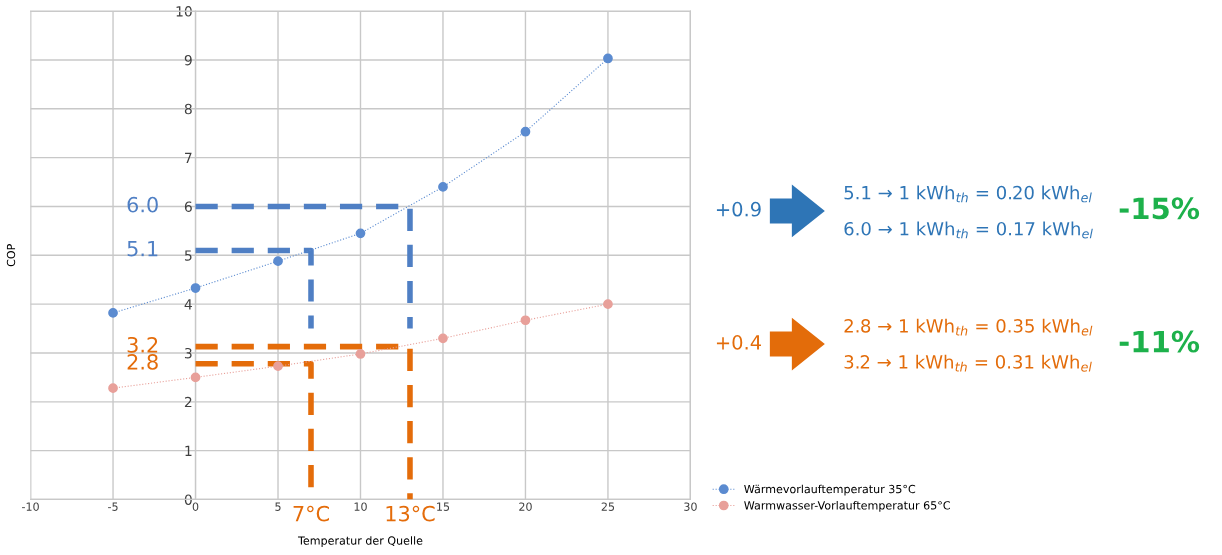  What do you see at coordinates (188, 206) in the screenshot?
I see `y-tick-label: 6` at bounding box center [188, 206].